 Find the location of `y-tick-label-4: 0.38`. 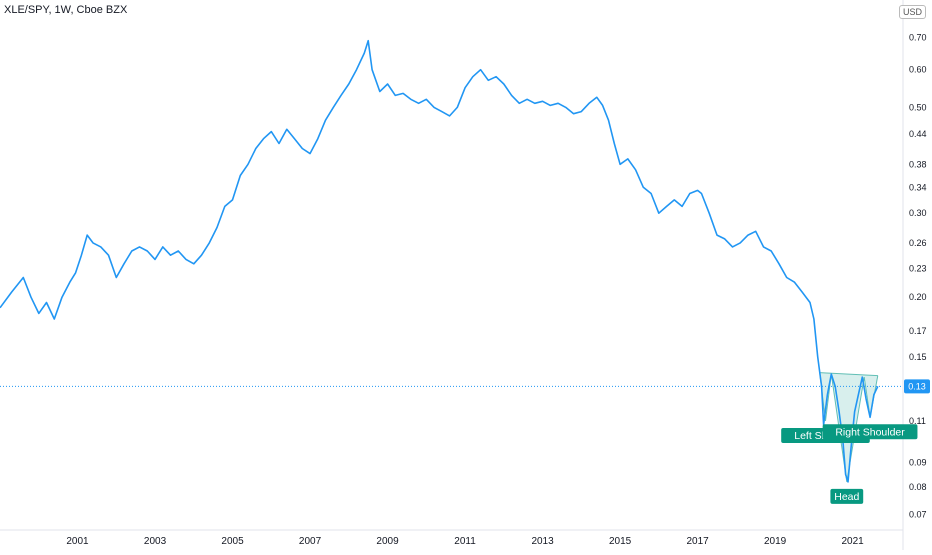

y-tick-label-4: 0.38 is located at coordinates (918, 164).